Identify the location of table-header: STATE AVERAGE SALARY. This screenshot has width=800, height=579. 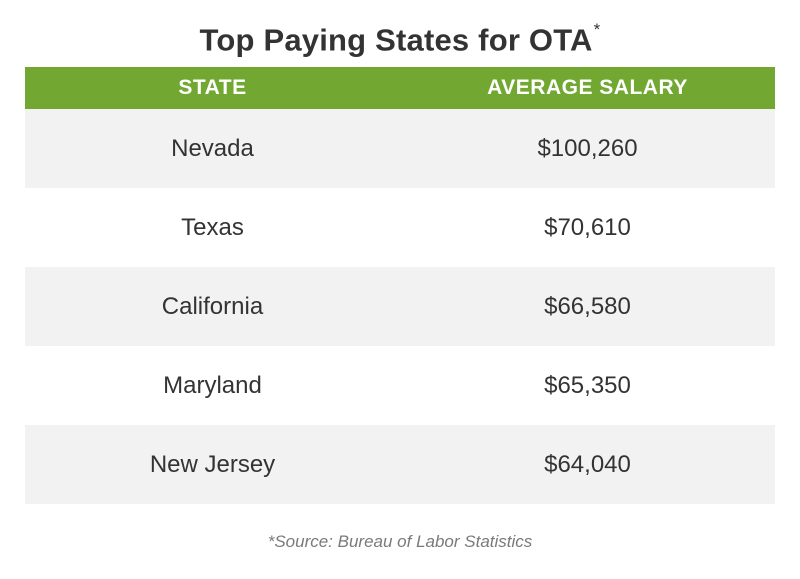
(400, 88).